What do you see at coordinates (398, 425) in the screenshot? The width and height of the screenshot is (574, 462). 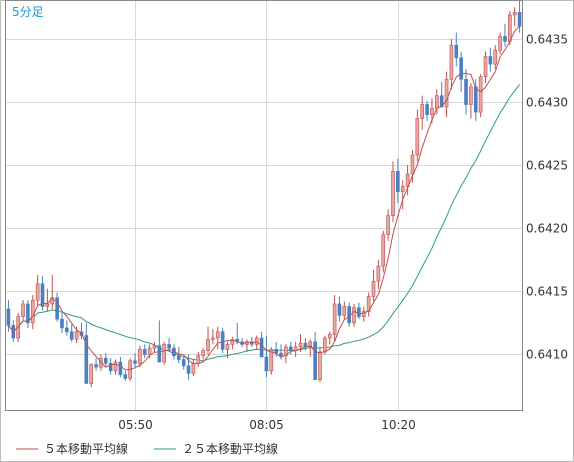 I see `x-tick-label: 10:20` at bounding box center [398, 425].